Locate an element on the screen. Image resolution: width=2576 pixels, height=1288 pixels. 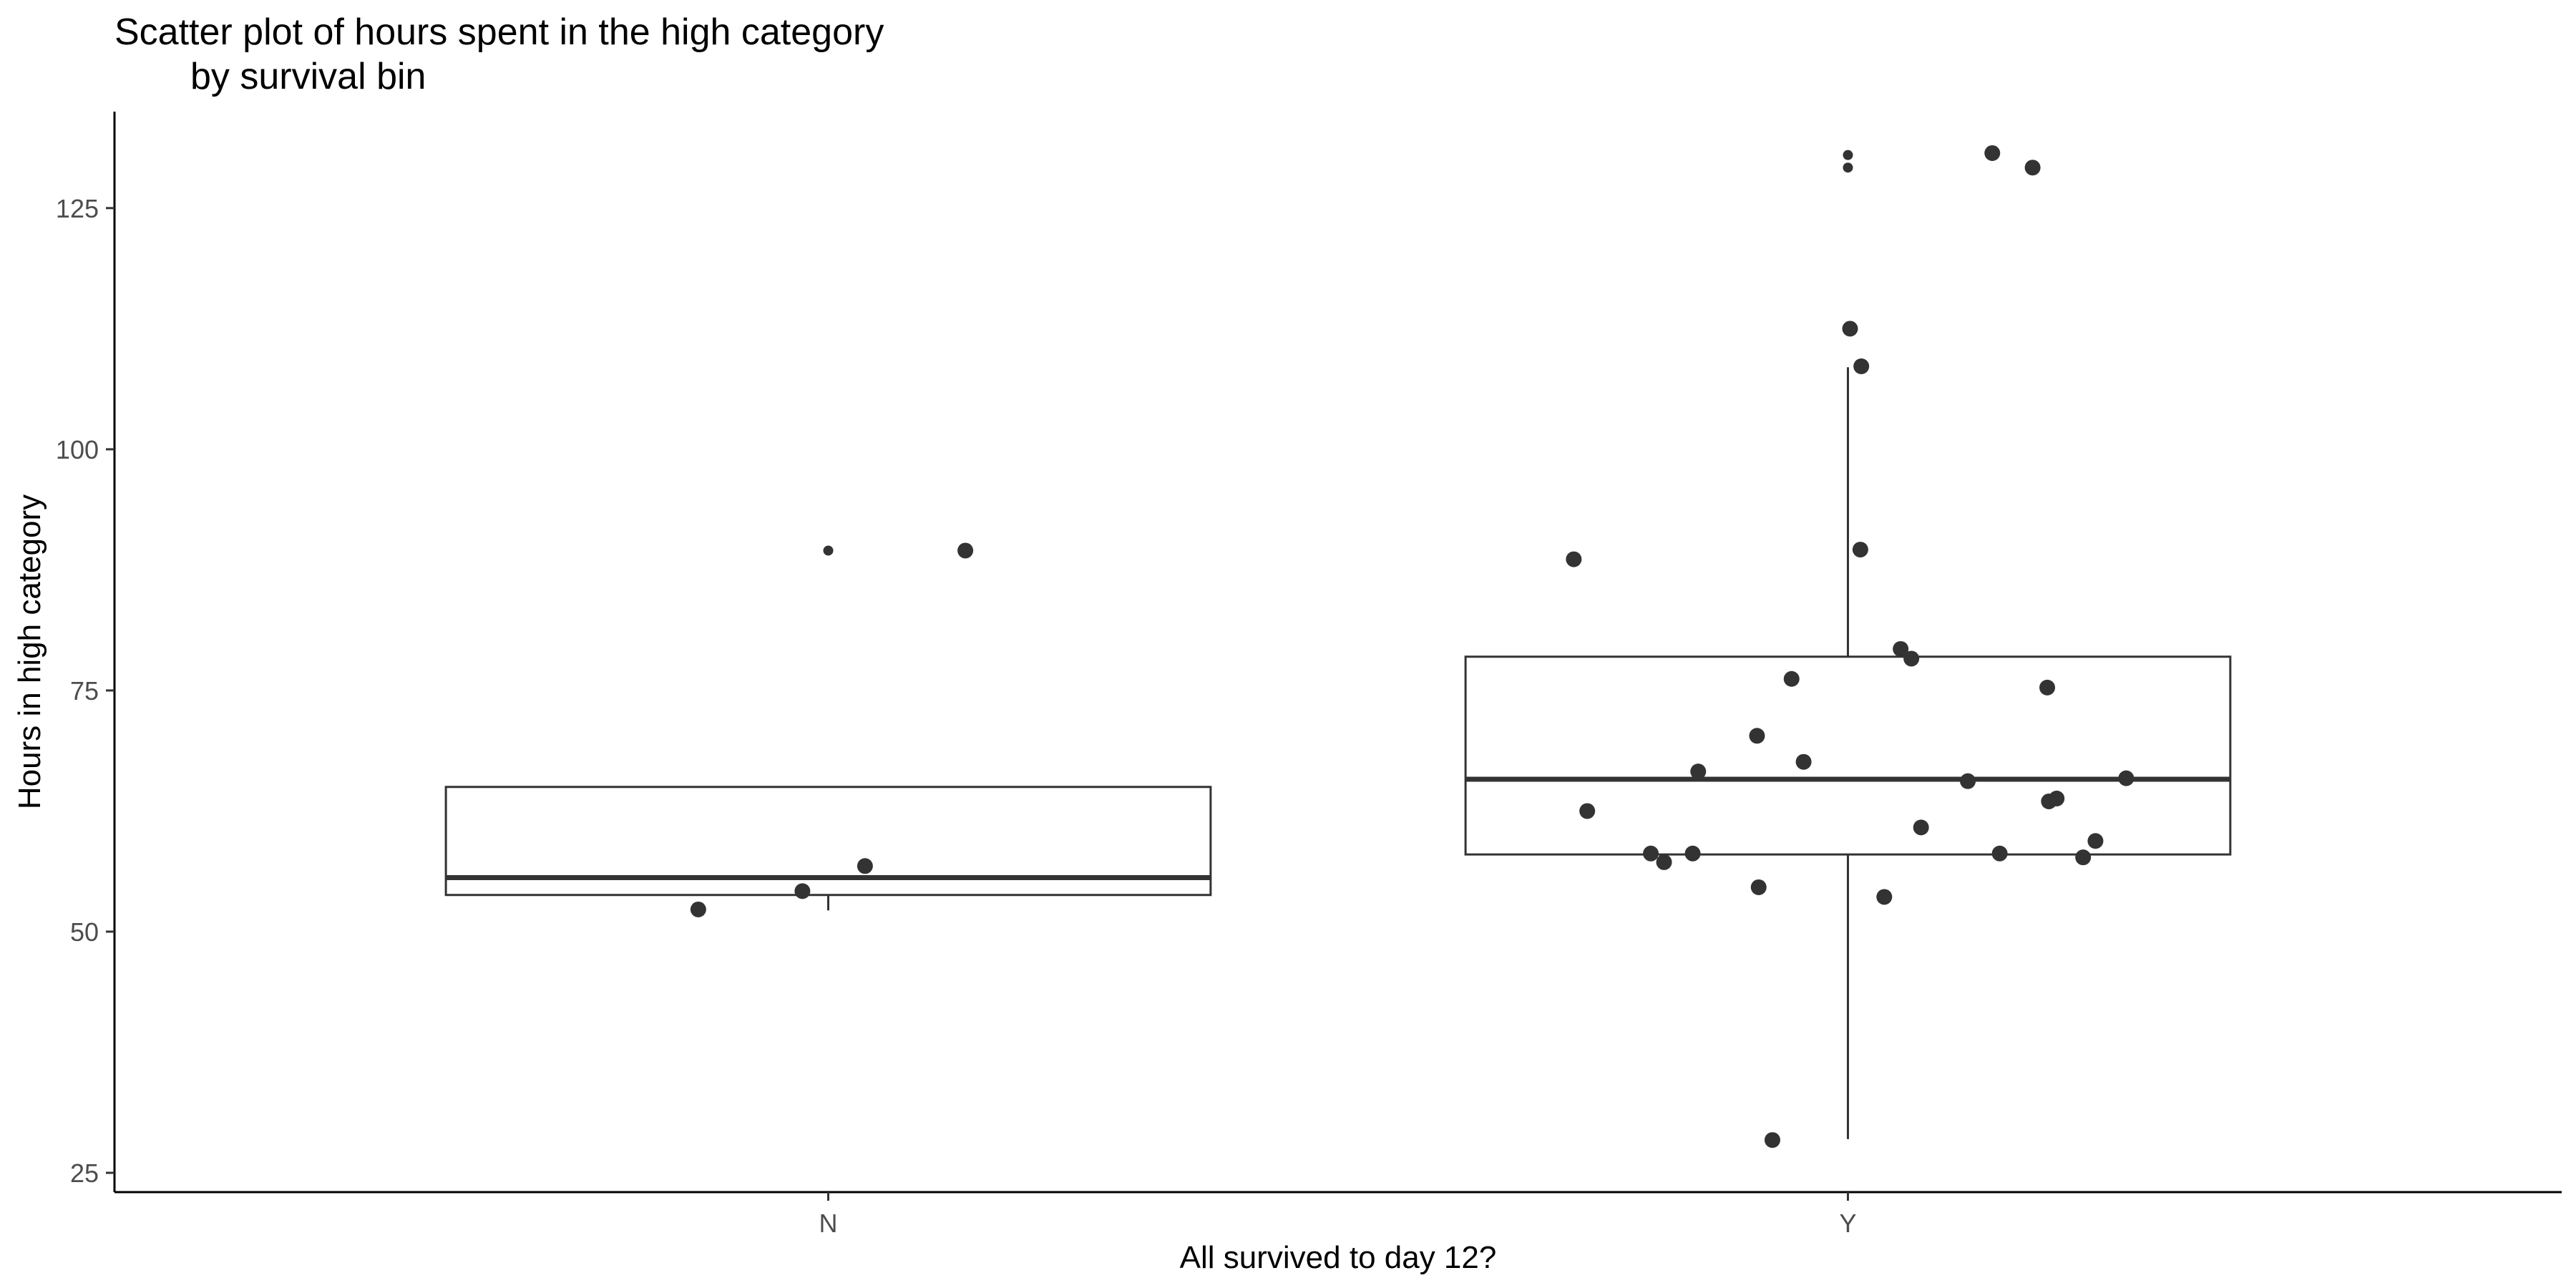
x-axis-title: All survived to day 12? is located at coordinates (1338, 1257).